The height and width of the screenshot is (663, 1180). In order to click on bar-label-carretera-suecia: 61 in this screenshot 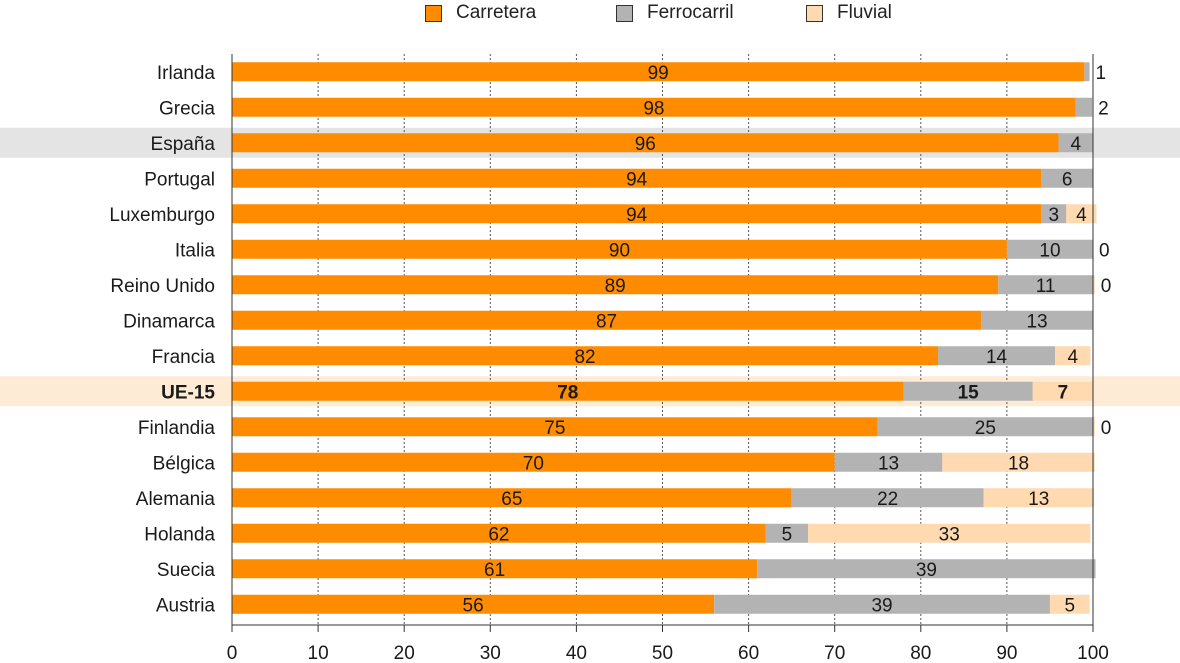, I will do `click(494, 570)`.